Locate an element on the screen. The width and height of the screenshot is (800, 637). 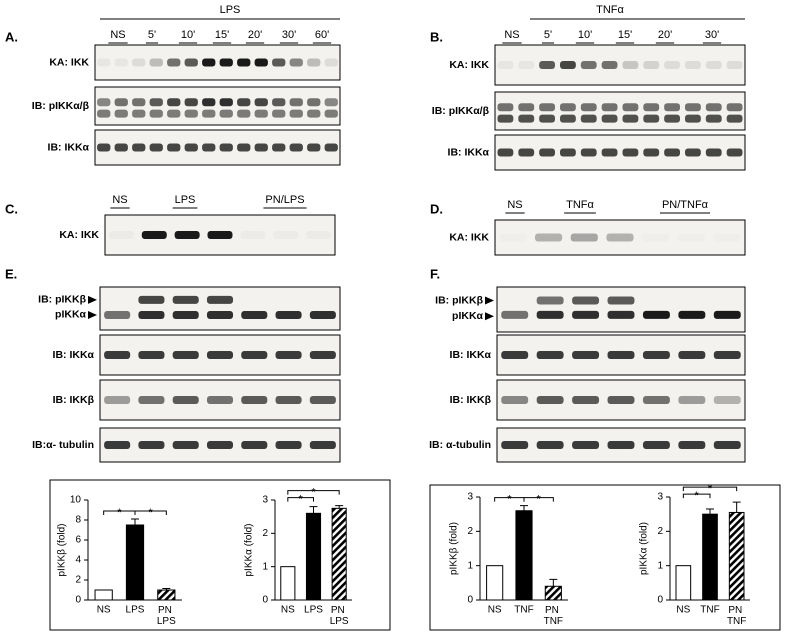
x-tick-label: PN LPS is located at coordinates (339, 616).